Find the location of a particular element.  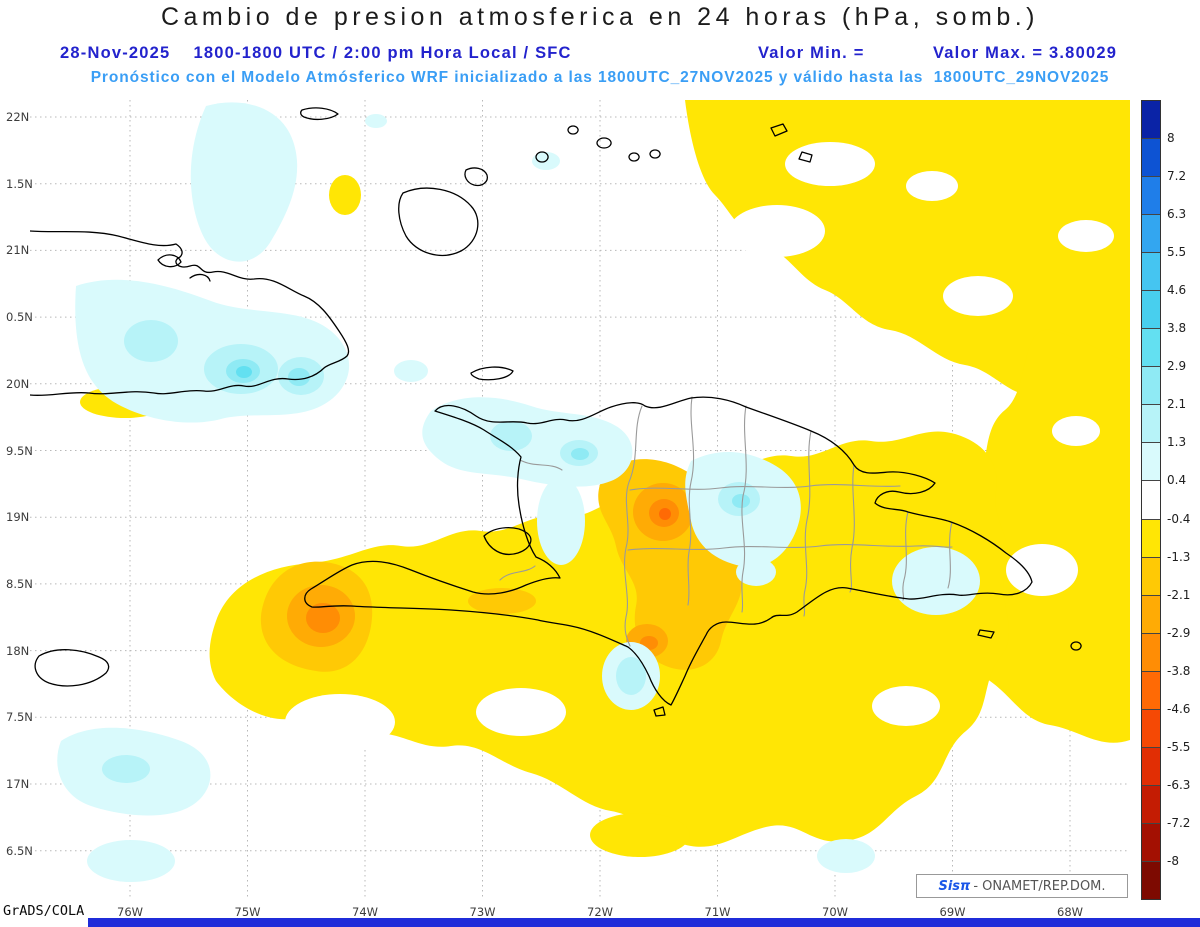

shade-cyan4-cuba-core is located at coordinates (244, 372).